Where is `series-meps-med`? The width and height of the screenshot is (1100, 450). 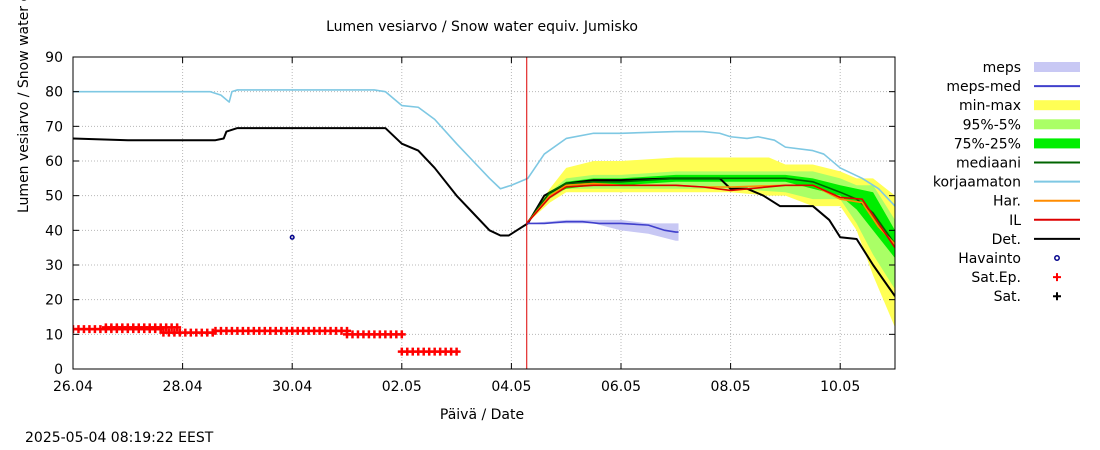
series-meps-med is located at coordinates (602, 226).